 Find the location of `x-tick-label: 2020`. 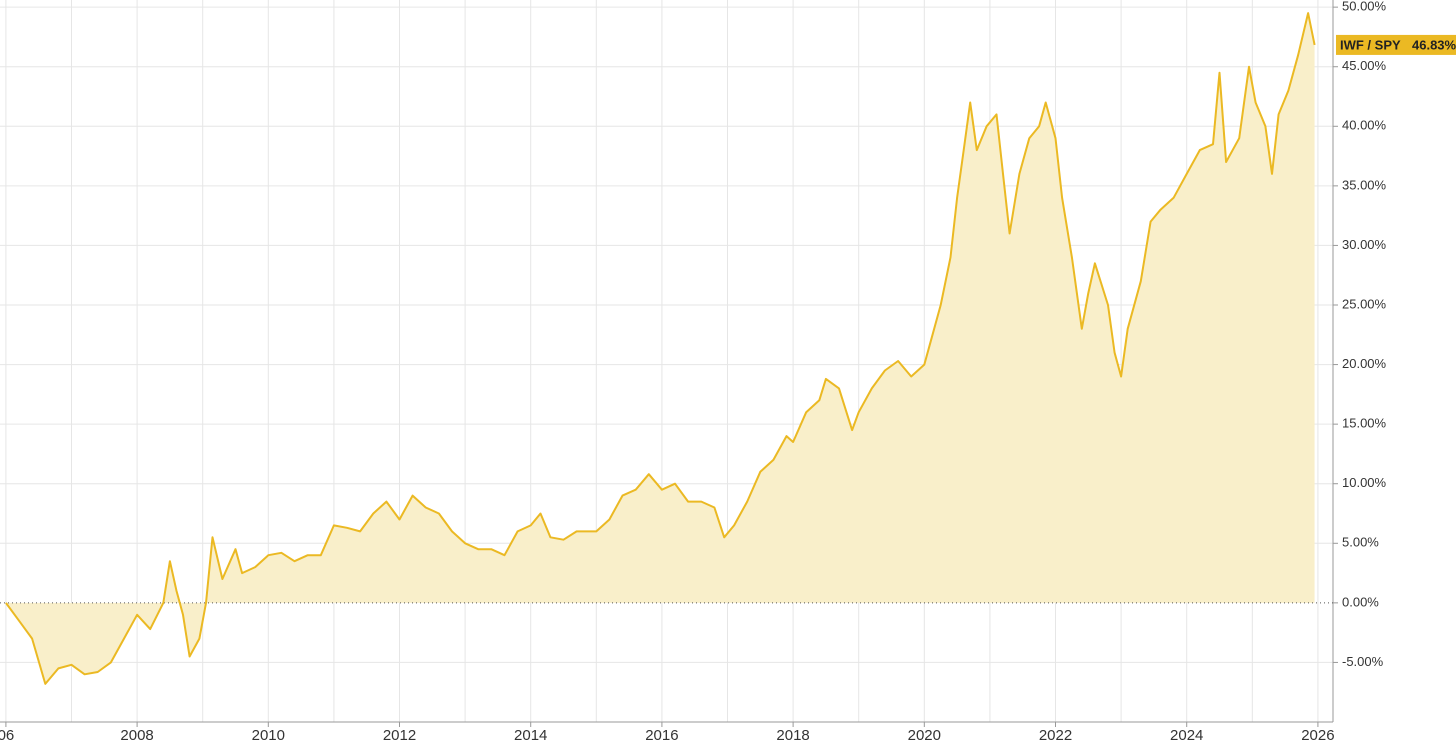

x-tick-label: 2020 is located at coordinates (924, 735).